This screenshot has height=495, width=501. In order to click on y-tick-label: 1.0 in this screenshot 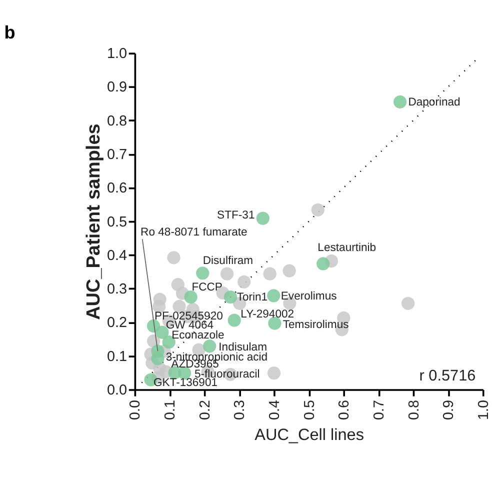, I will do `click(117, 54)`.